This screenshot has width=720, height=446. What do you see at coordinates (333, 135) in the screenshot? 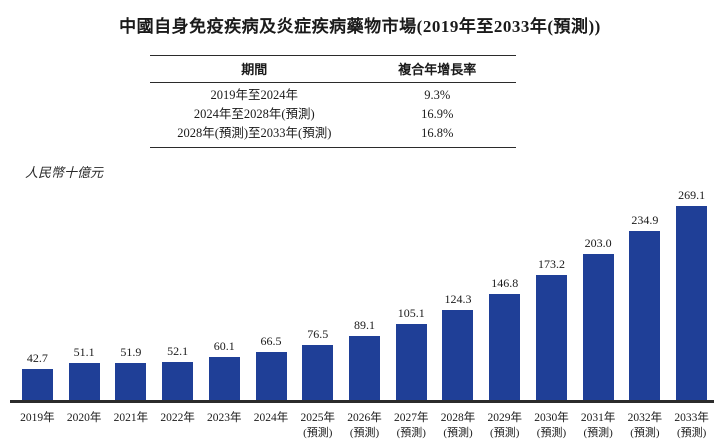
I see `table-row: 2028年(預測)至2033年(預測) 16.8%` at bounding box center [333, 135].